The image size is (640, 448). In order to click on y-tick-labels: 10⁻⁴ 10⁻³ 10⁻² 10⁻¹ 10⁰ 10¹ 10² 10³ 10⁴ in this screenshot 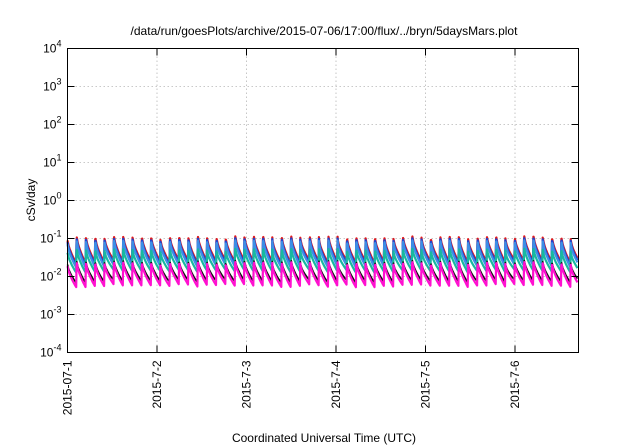, I will do `click(50, 199)`.